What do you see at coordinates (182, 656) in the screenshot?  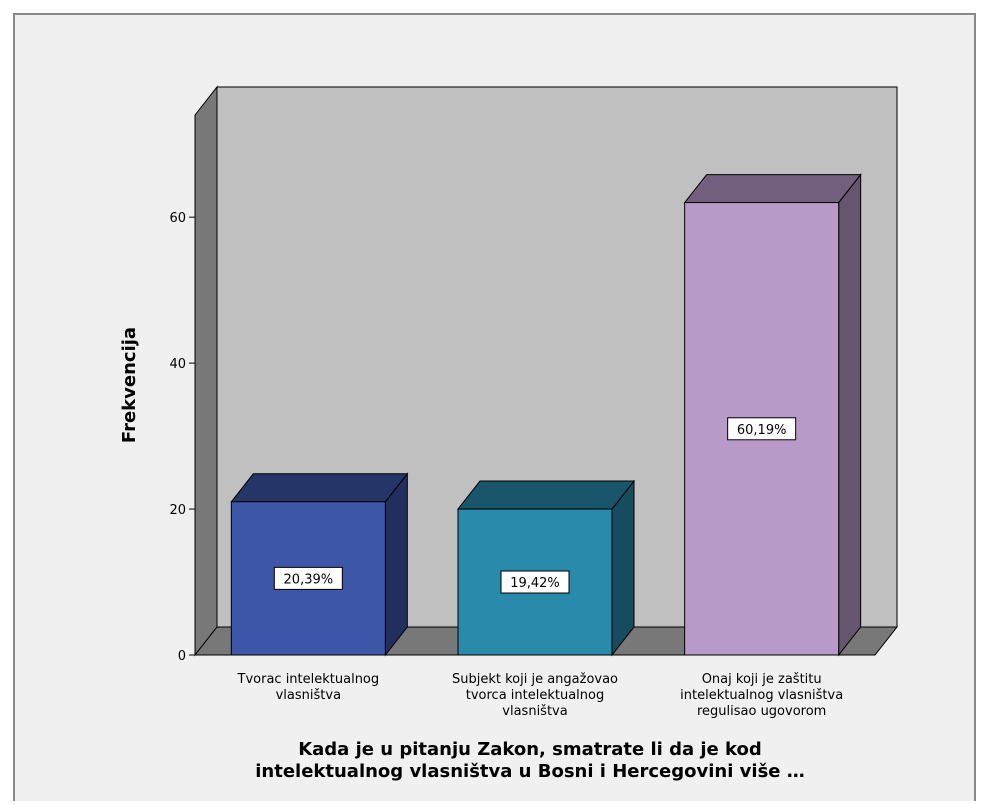 I see `y-tick-label: 0` at bounding box center [182, 656].